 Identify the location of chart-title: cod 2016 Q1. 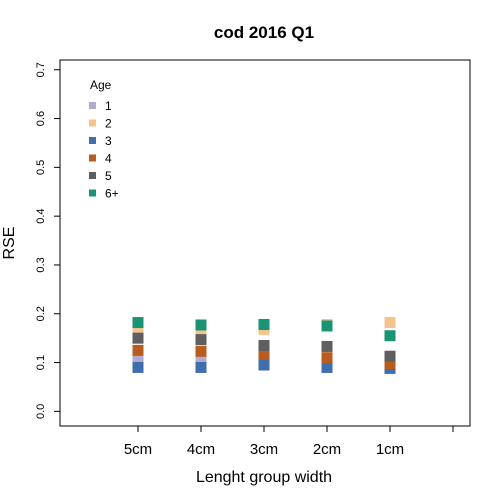
(264, 32).